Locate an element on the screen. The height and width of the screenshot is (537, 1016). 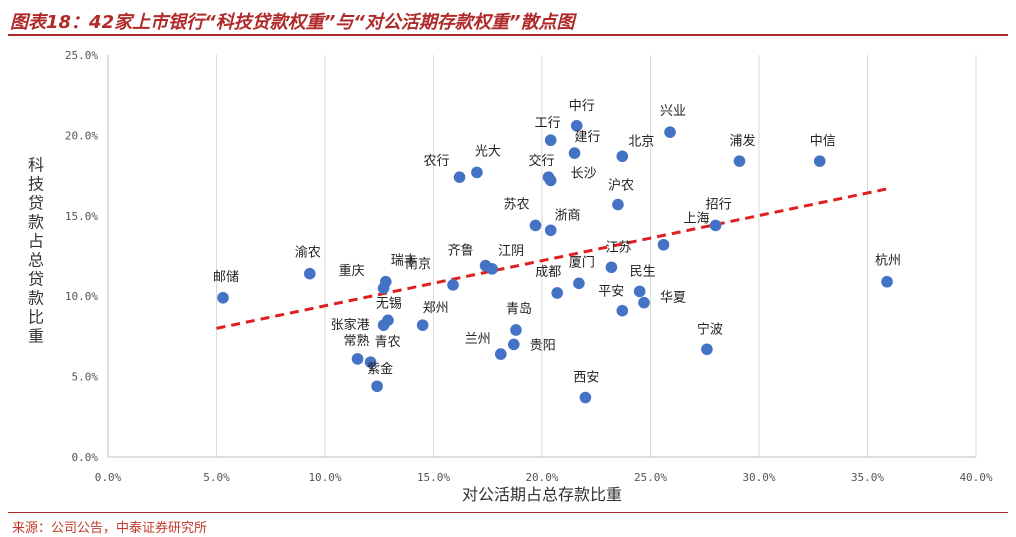
point-label: 光大 is located at coordinates (488, 151).